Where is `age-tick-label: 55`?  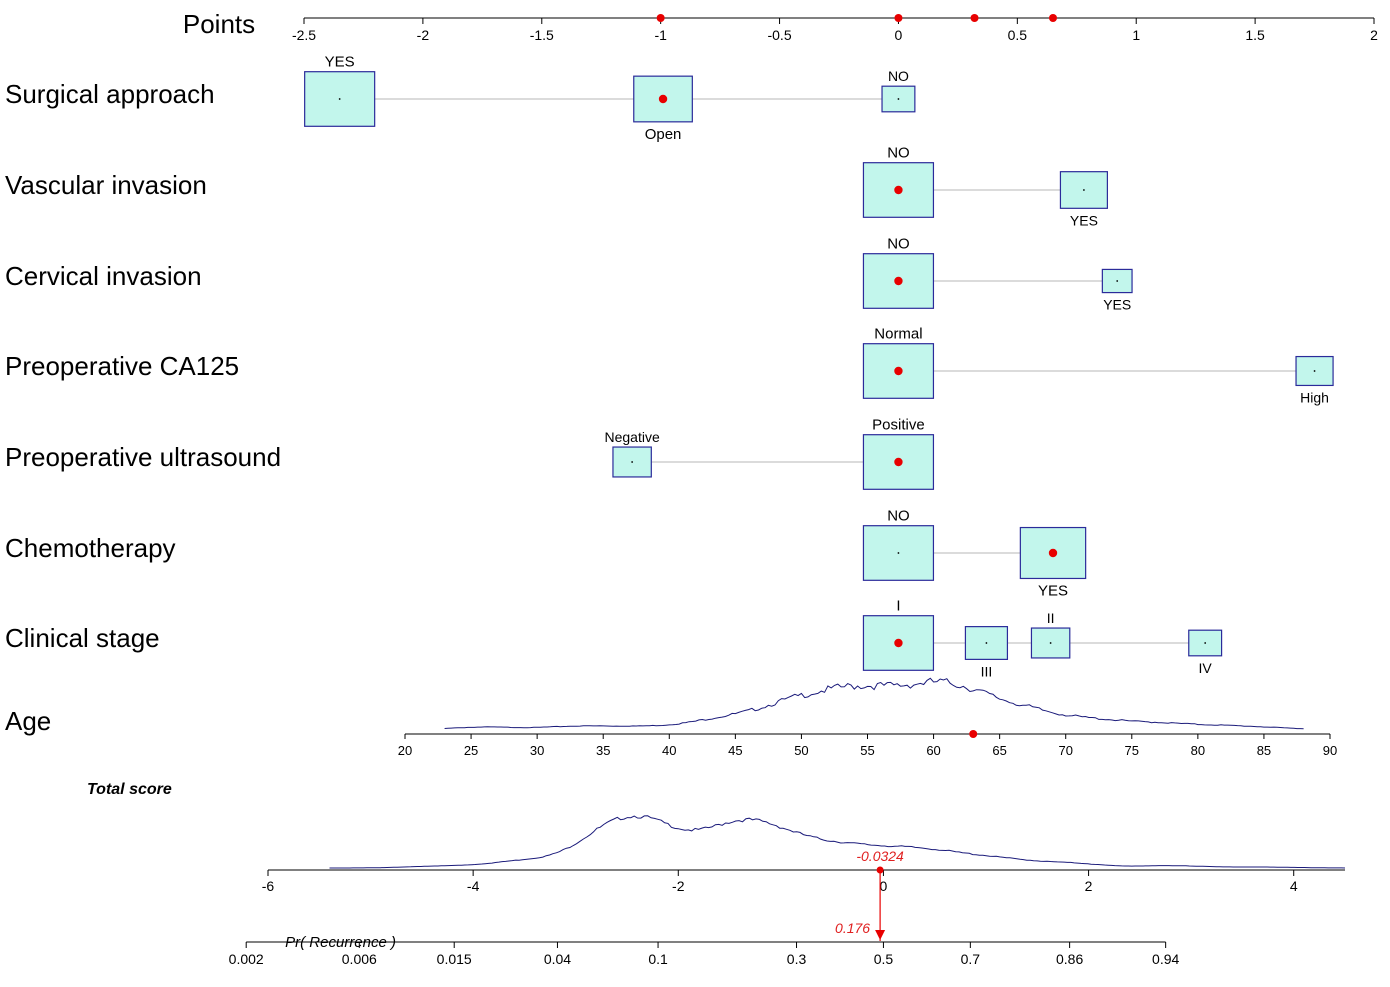
age-tick-label: 55 is located at coordinates (867, 750).